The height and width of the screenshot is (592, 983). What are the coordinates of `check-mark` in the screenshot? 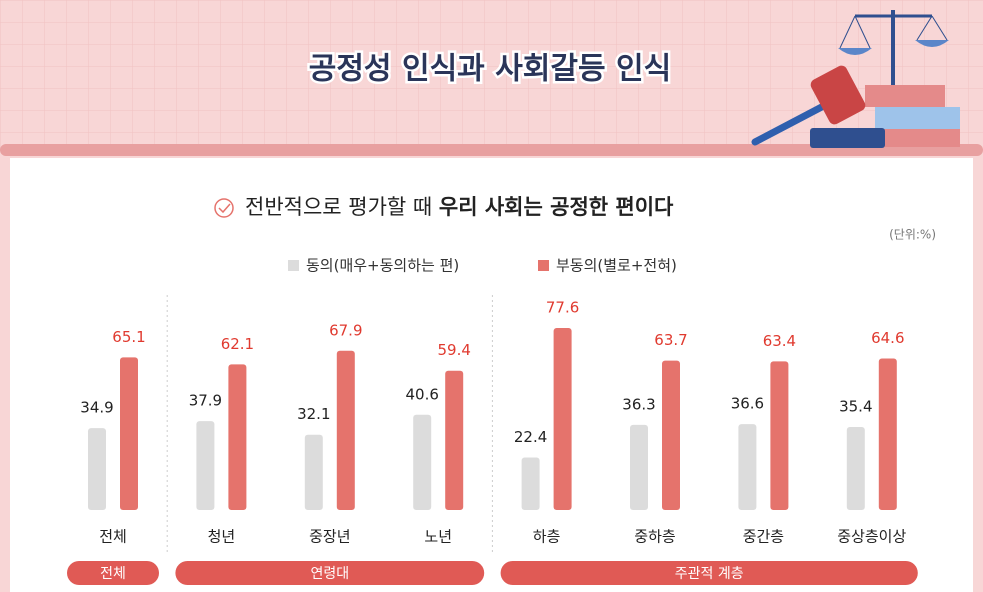 It's located at (224, 208).